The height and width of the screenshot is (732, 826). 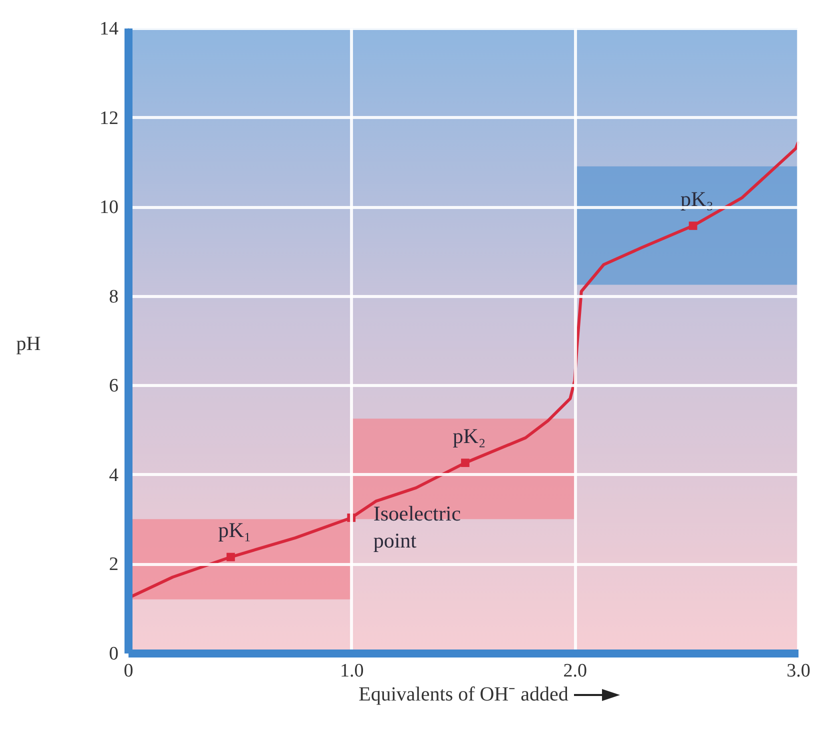 I want to click on y-tick-label: 0, so click(x=113, y=654).